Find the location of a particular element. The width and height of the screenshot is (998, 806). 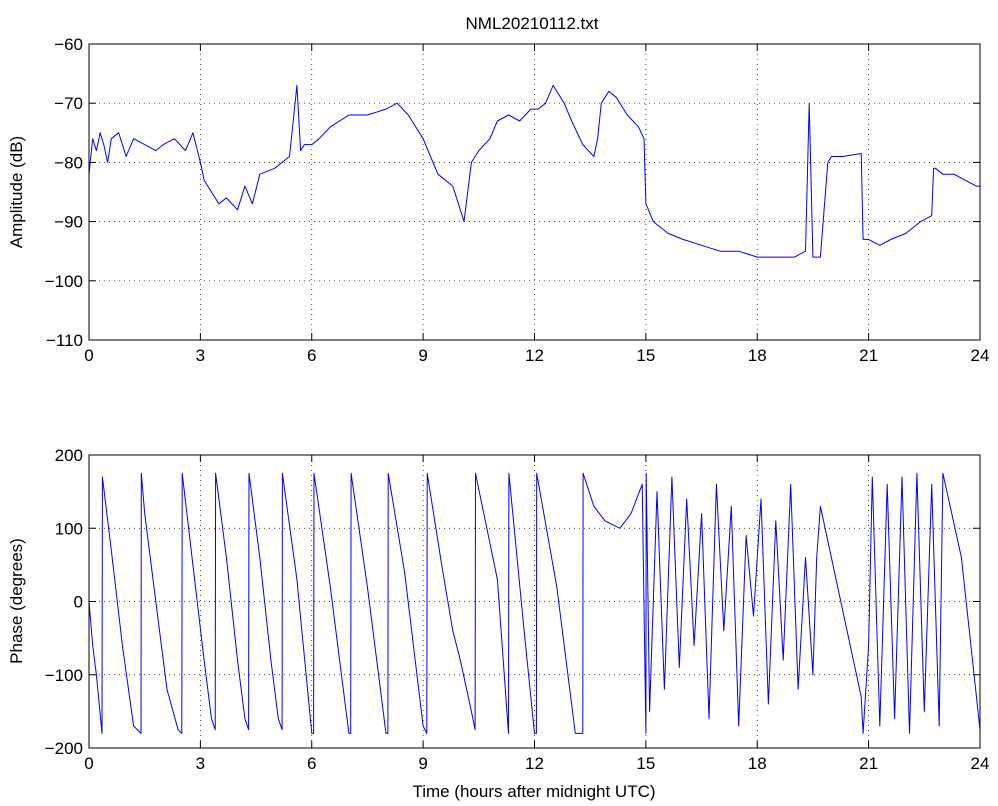

amplitude-x-tick-label: 21 is located at coordinates (868, 355).